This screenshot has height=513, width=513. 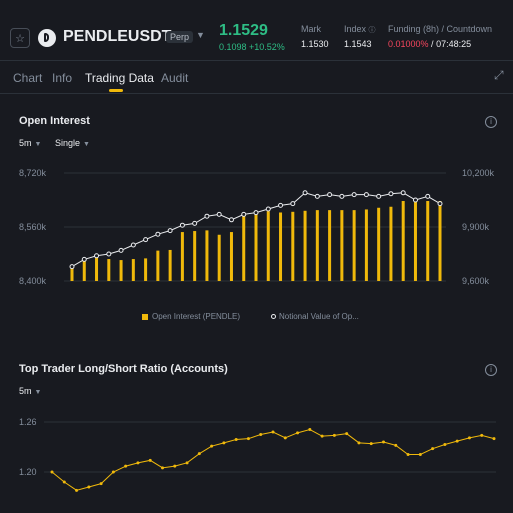 What do you see at coordinates (72, 143) in the screenshot?
I see `mode-dropdown: Single ▼` at bounding box center [72, 143].